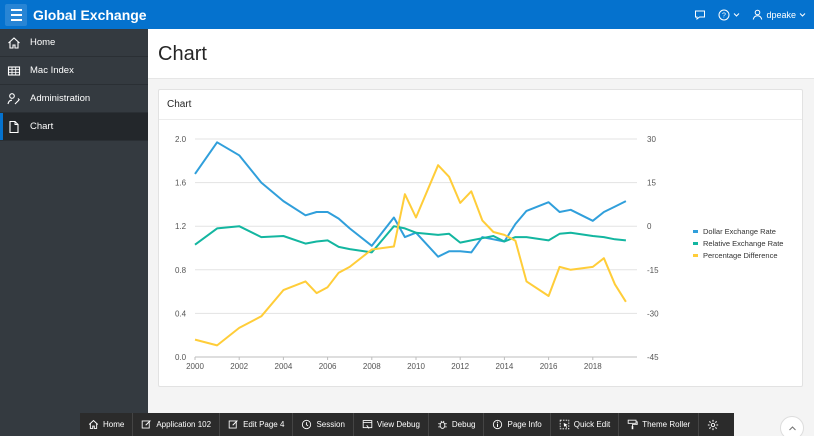 Image resolution: width=814 pixels, height=436 pixels. I want to click on x-tick-label: 2010, so click(416, 366).